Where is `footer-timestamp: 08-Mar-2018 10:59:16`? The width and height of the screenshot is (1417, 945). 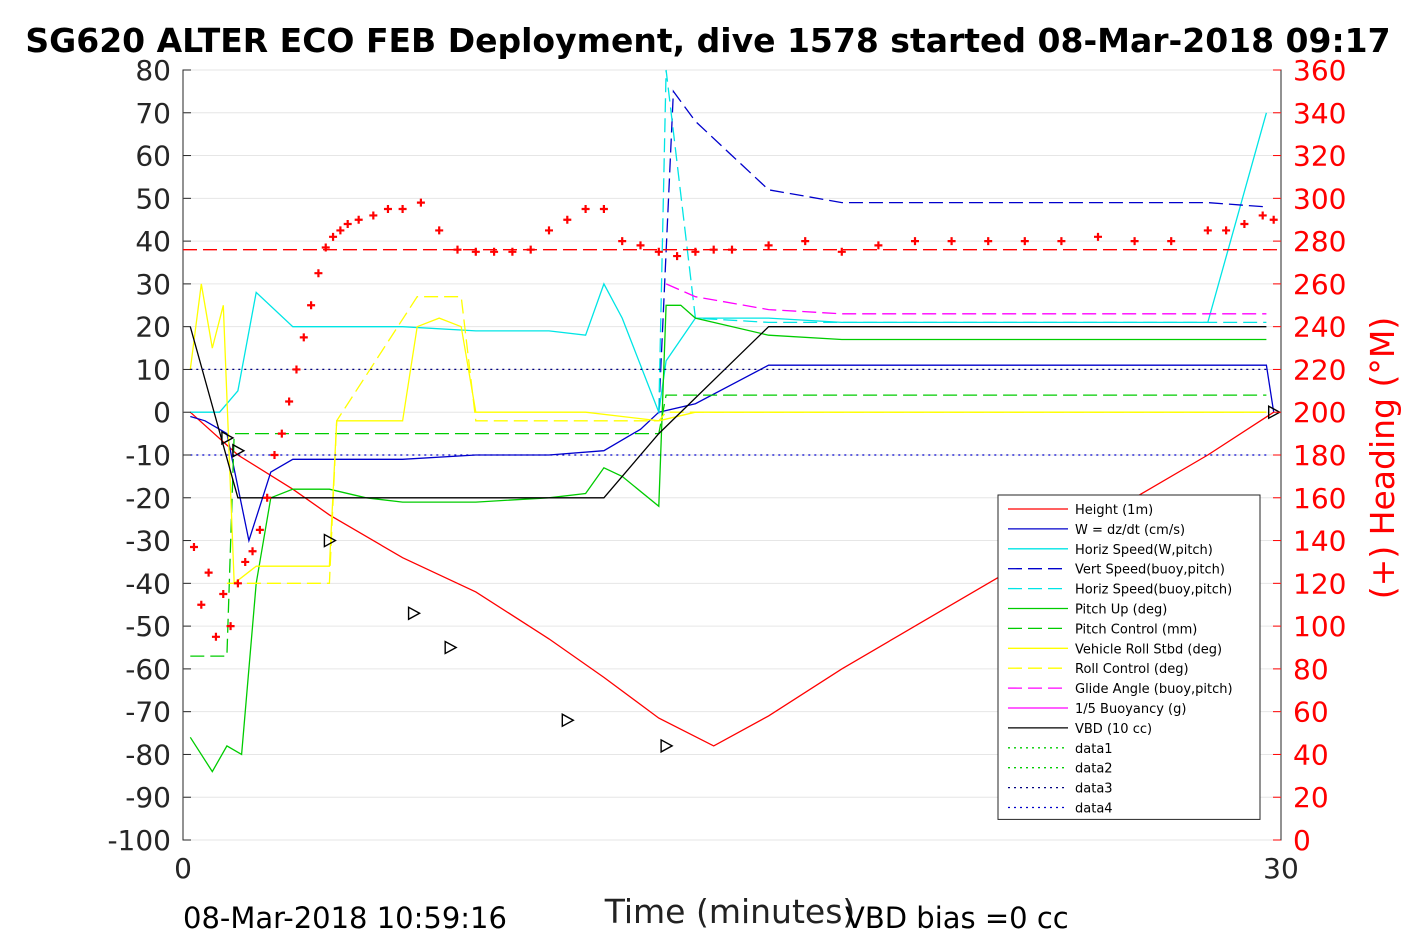
footer-timestamp: 08-Mar-2018 10:59:16 is located at coordinates (345, 918).